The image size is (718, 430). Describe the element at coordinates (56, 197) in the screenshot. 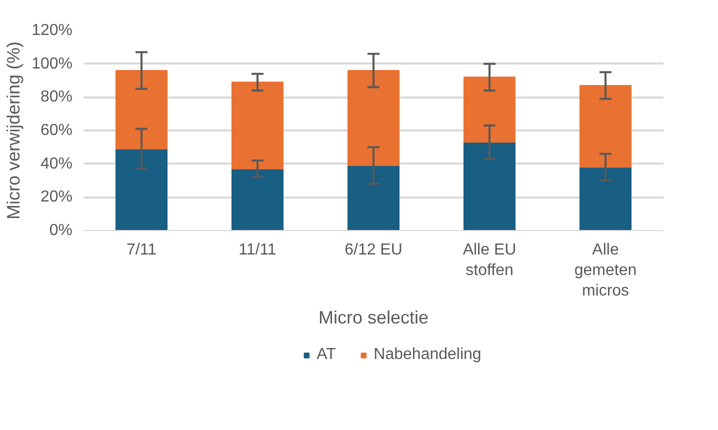

I see `y-tick-label: 20%` at that location.